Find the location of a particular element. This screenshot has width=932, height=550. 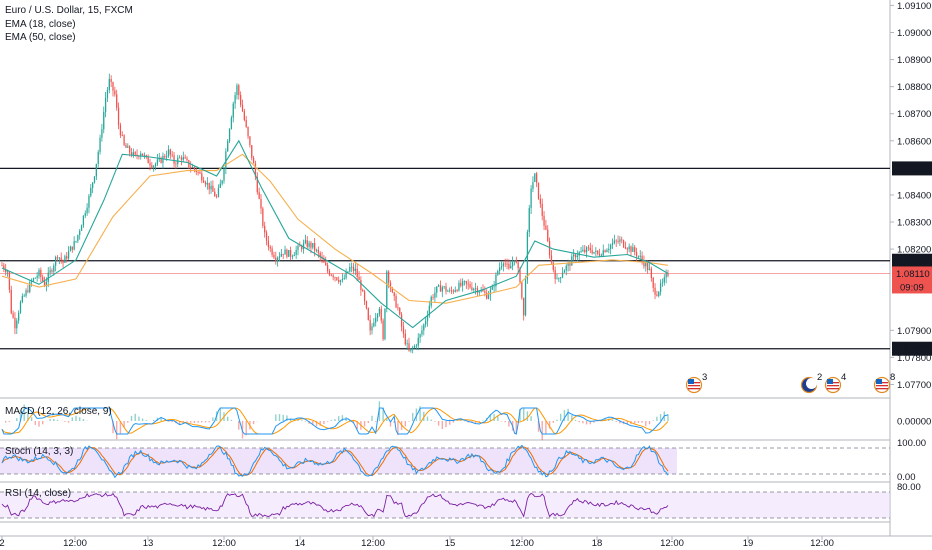

macd-axis-label: 0.00000 is located at coordinates (914, 422).